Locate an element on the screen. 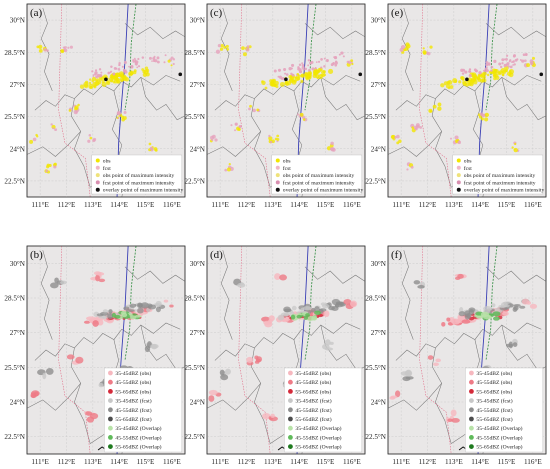  lat-tick-label: 28.5°N is located at coordinates (375, 299).